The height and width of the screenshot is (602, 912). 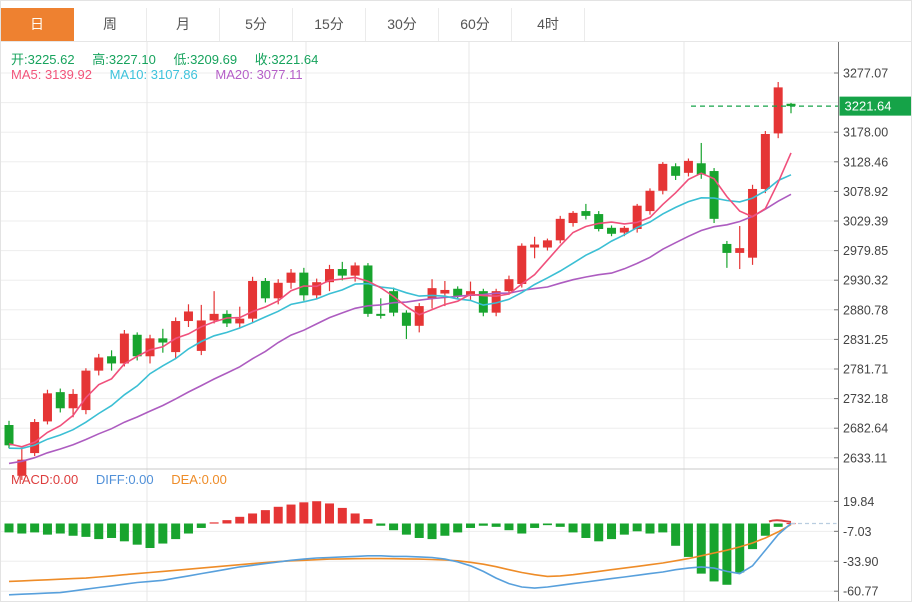 What do you see at coordinates (858, 502) in the screenshot?
I see `axis-tick-label: 19.84` at bounding box center [858, 502].